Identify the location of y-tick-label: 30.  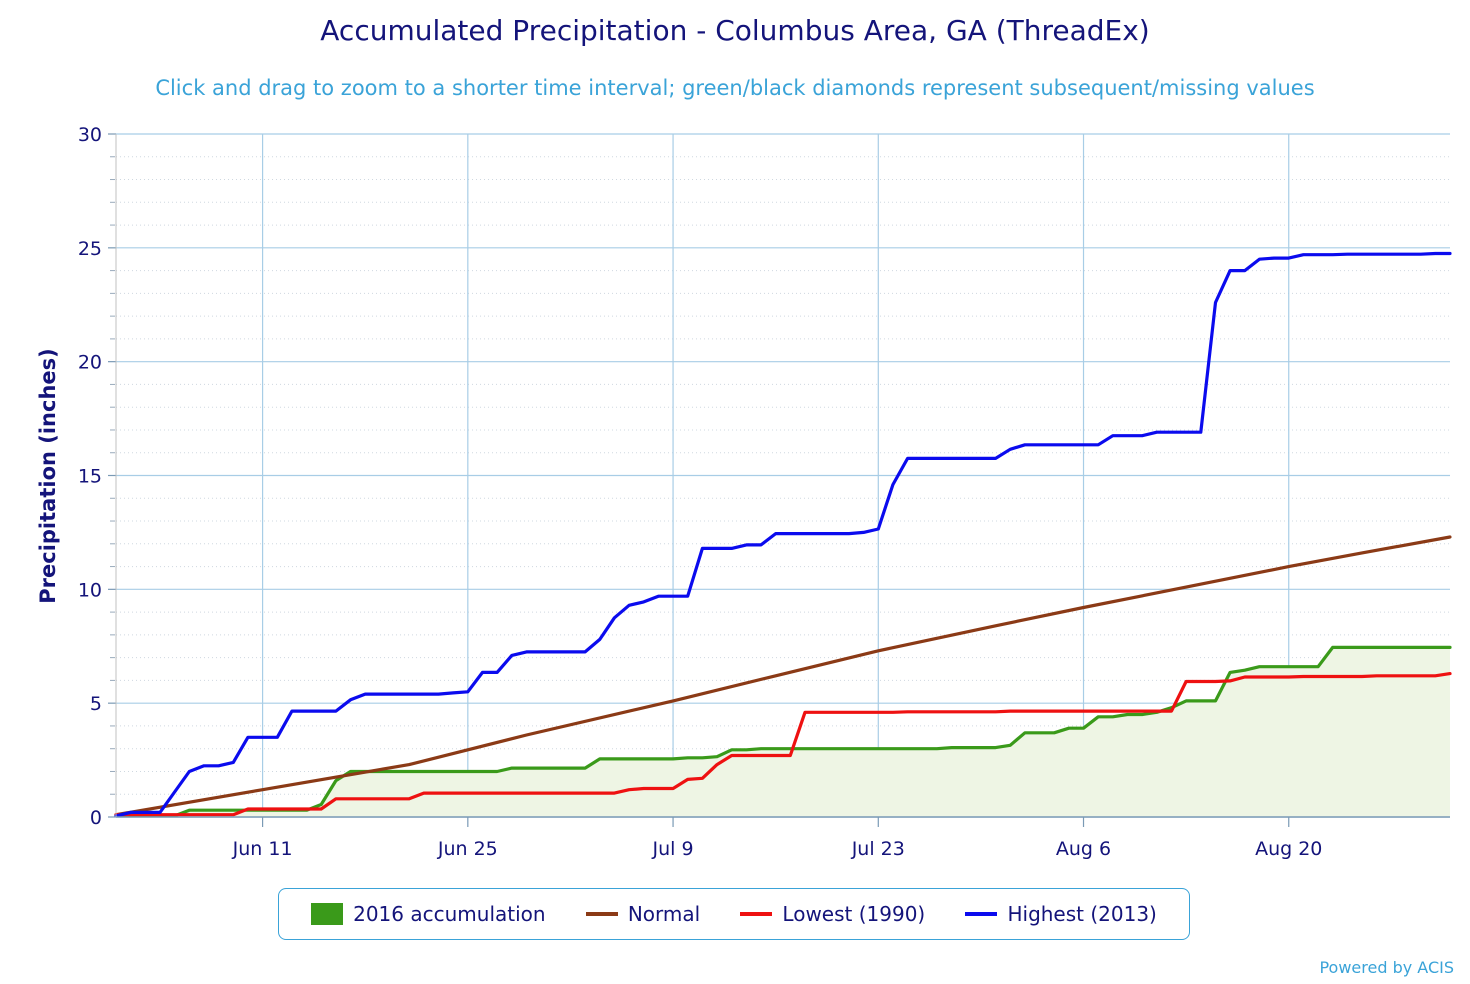
(90, 135).